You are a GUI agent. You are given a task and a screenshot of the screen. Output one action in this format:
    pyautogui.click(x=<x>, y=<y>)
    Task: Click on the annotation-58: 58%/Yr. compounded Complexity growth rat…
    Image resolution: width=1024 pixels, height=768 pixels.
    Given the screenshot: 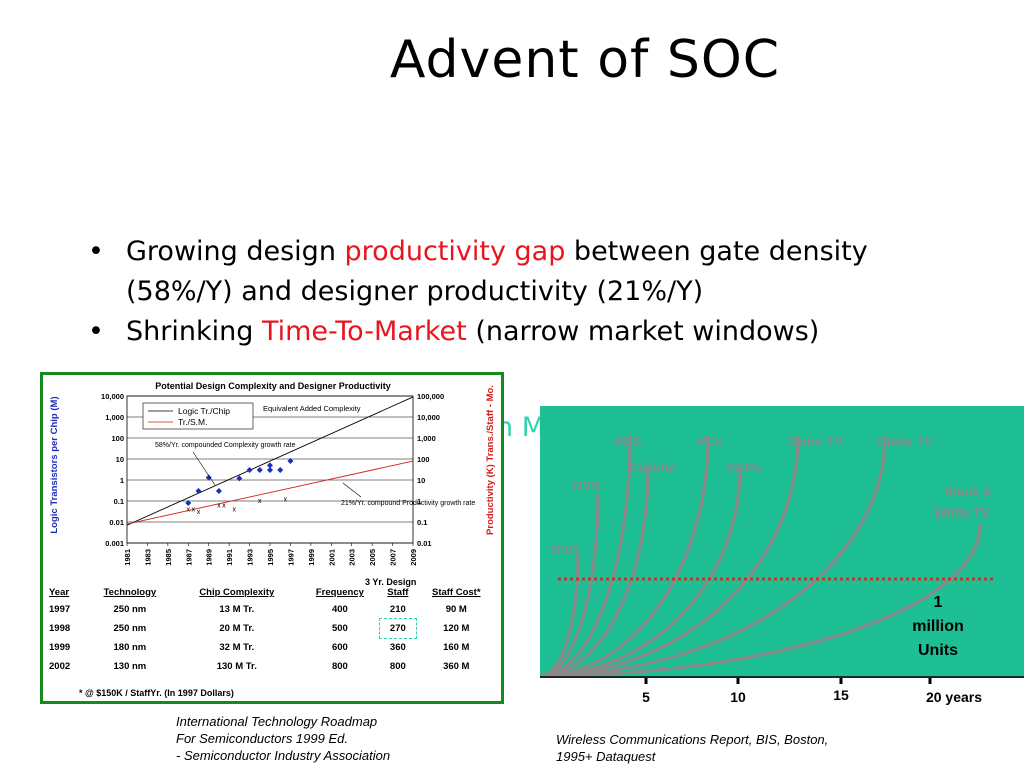 What is the action you would take?
    pyautogui.click(x=225, y=445)
    